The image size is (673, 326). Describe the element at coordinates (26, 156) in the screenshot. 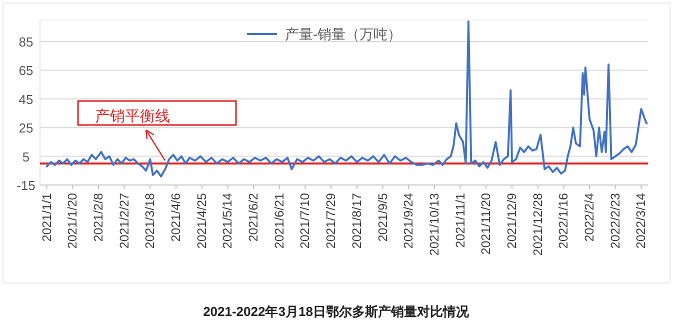

I see `y-tick-label: 5` at that location.